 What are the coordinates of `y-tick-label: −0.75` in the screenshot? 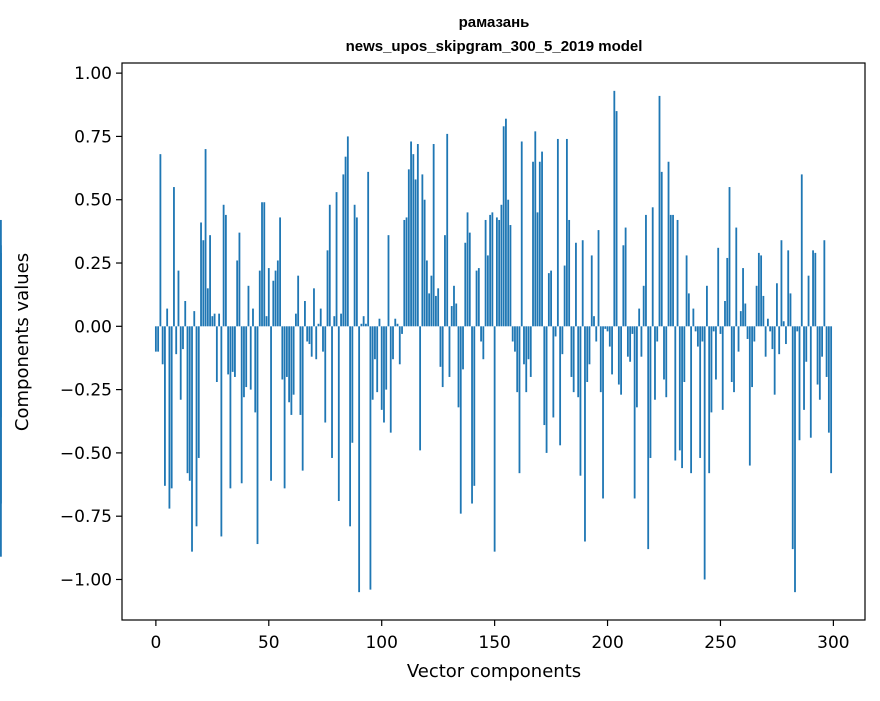 It's located at (86, 517).